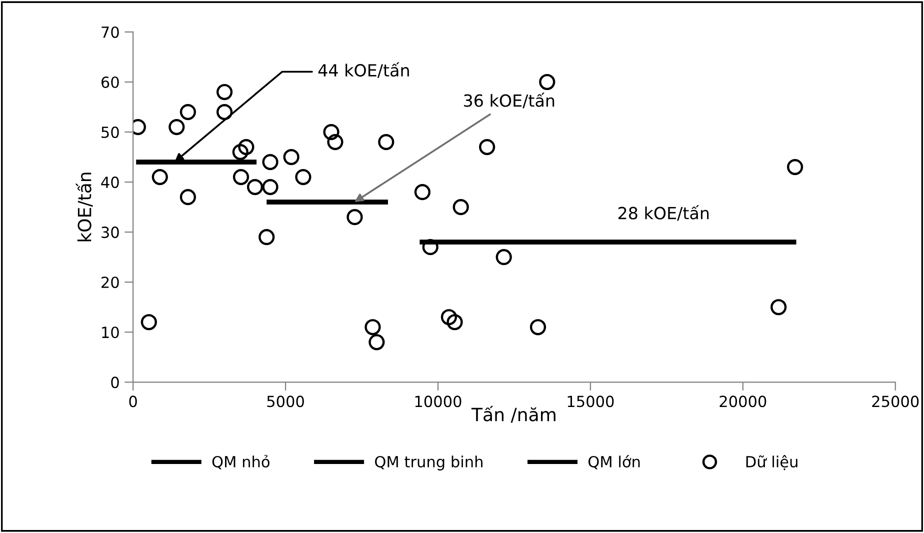 This screenshot has height=533, width=924. What do you see at coordinates (110, 232) in the screenshot?
I see `y-tick-label: 30` at bounding box center [110, 232].